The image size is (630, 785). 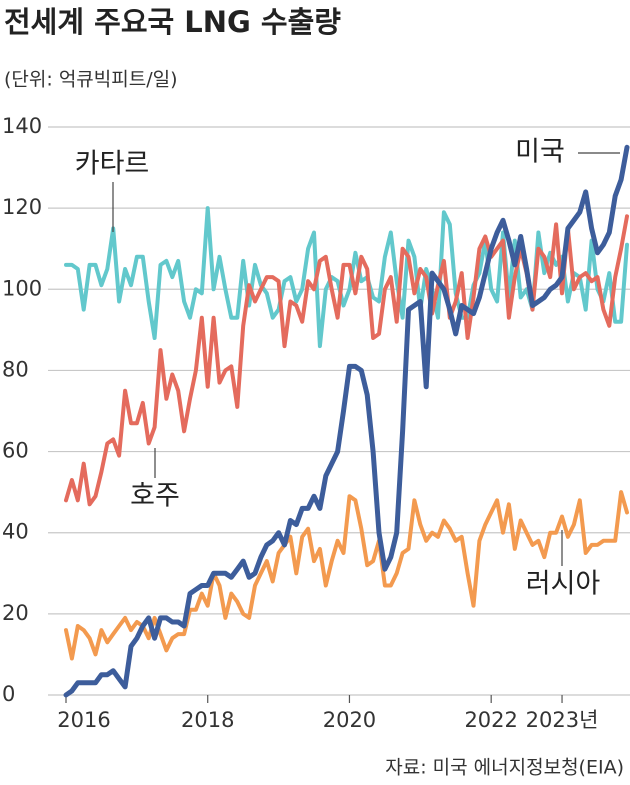 I want to click on x-tick-label: 2022, so click(x=490, y=720).